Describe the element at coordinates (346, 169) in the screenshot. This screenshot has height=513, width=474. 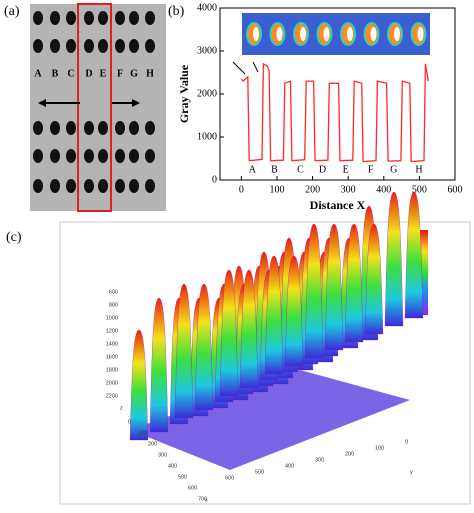
I see `dip-label: E` at that location.